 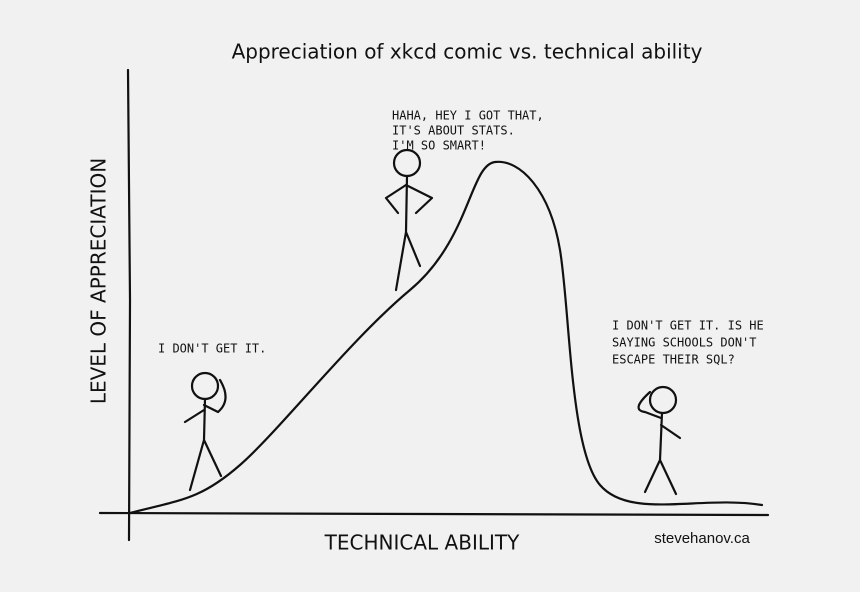 I want to click on y-label: LEVEL OF APPRECIATION, so click(x=99, y=281).